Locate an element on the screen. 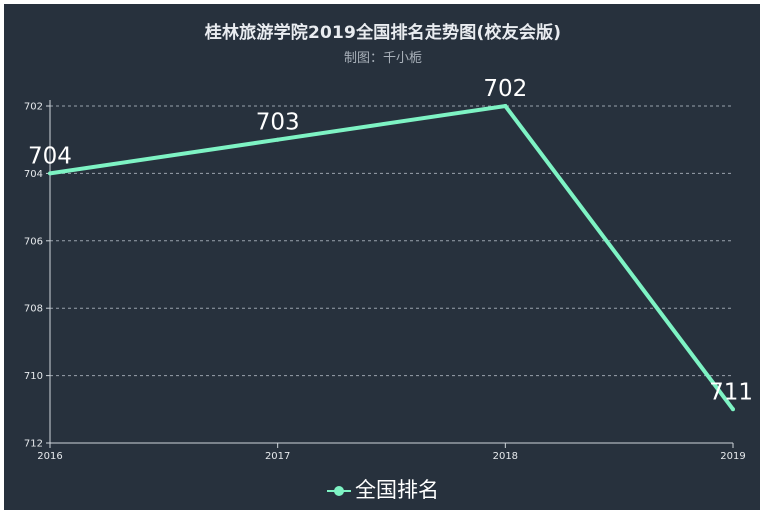 The width and height of the screenshot is (766, 517). legend: 全国排名 is located at coordinates (383, 490).